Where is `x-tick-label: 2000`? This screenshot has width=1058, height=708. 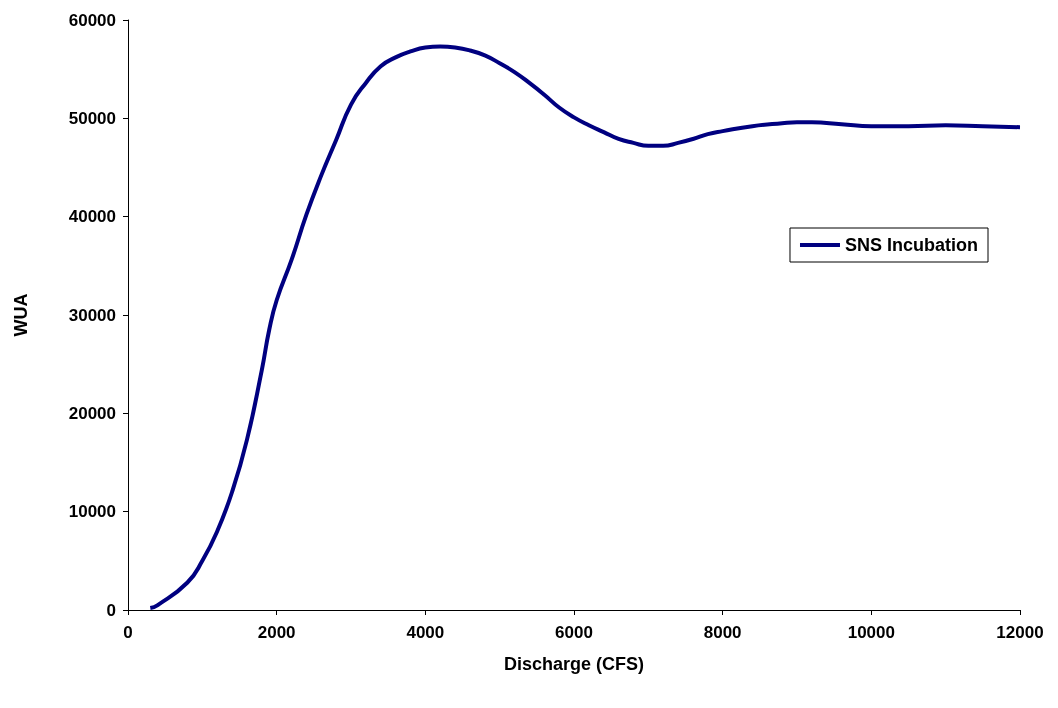
x-tick-label: 2000 is located at coordinates (276, 632).